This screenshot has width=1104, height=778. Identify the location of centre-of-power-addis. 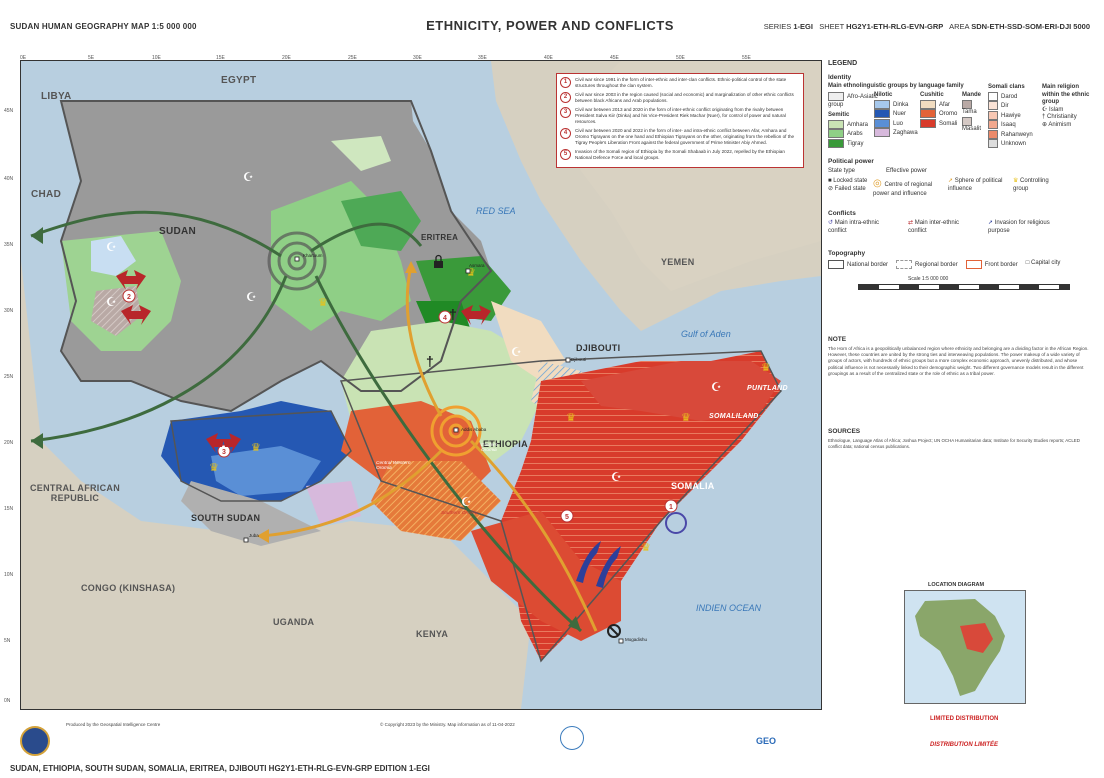
(456, 431).